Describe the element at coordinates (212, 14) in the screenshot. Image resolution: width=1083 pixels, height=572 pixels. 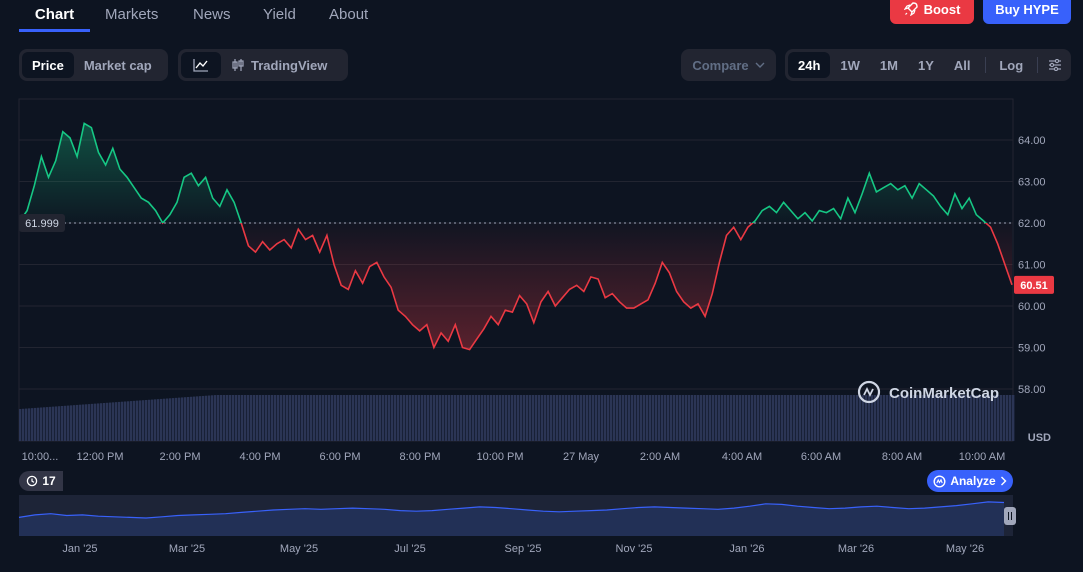
I see `tab-news: News` at that location.